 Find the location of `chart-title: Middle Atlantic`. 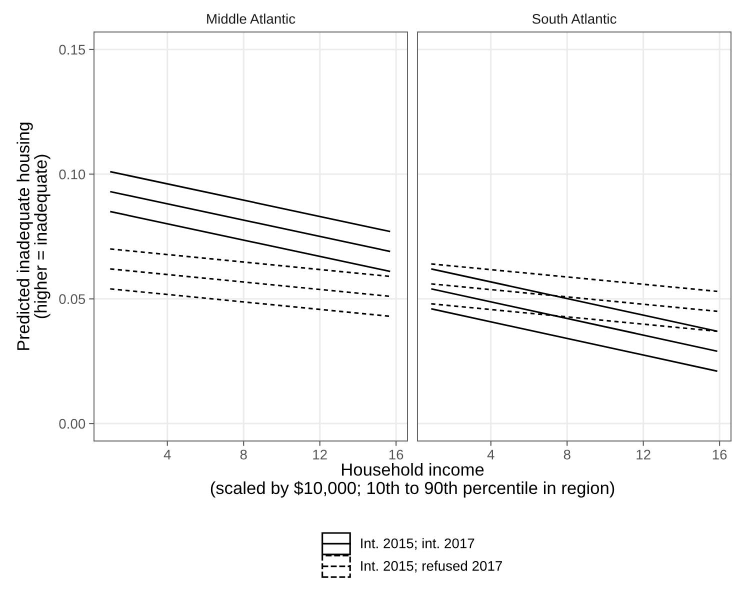

chart-title: Middle Atlantic is located at coordinates (251, 19).